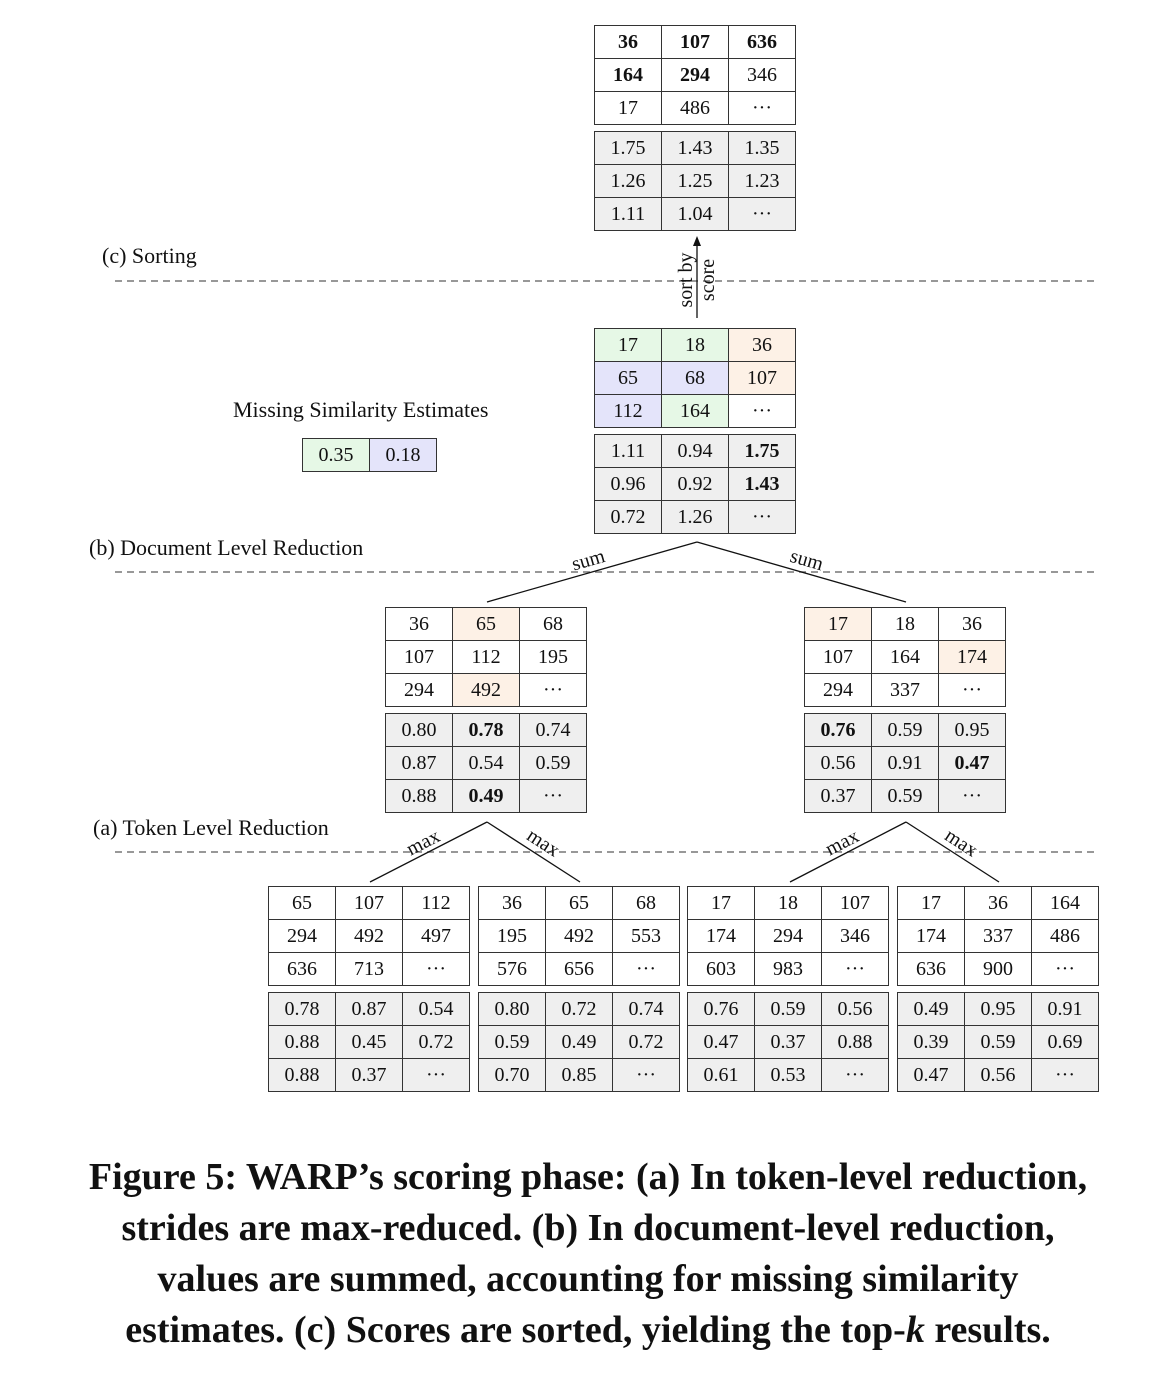 This screenshot has width=1176, height=1388. Describe the element at coordinates (423, 842) in the screenshot. I see `max-label-1: max` at that location.